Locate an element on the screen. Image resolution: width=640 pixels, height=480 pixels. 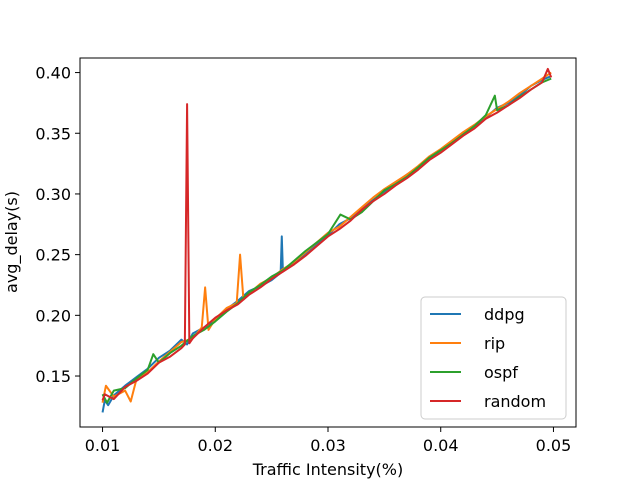
legend-label-ddpg: ddpg is located at coordinates (504, 314).